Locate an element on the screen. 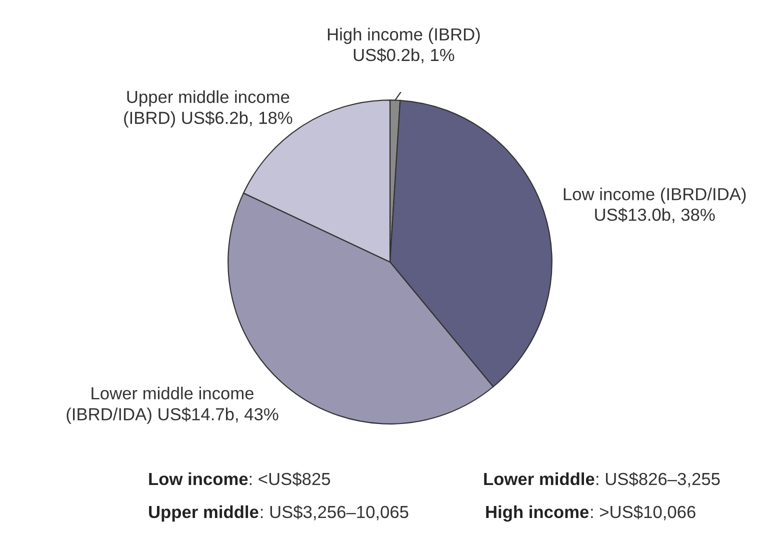 The image size is (772, 538). data-label: US$13.0b, 38% is located at coordinates (655, 215).